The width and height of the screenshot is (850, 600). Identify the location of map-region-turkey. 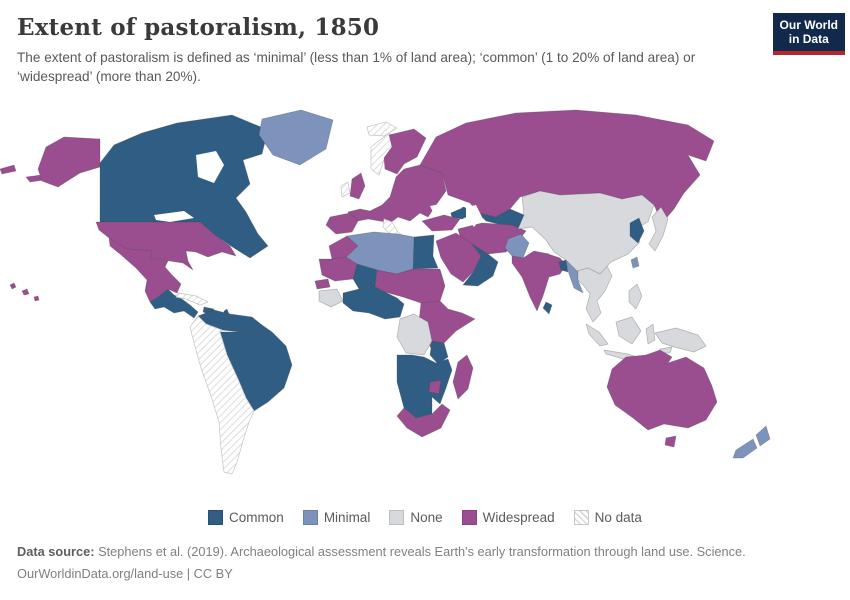
(441, 223).